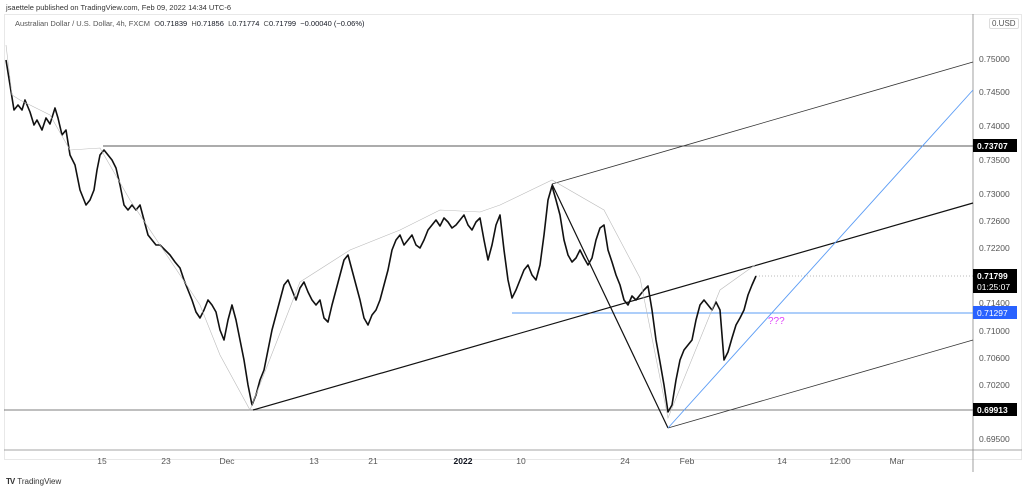 The width and height of the screenshot is (1024, 490). Describe the element at coordinates (994, 160) in the screenshot. I see `svg-text: 0.73500` at that location.